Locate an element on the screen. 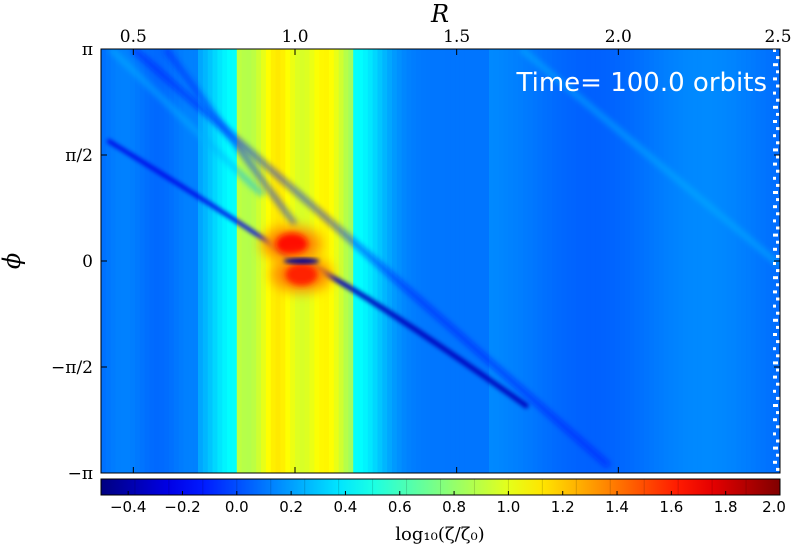 Image resolution: width=800 pixels, height=555 pixels. spiral-arm is located at coordinates (230, 138).